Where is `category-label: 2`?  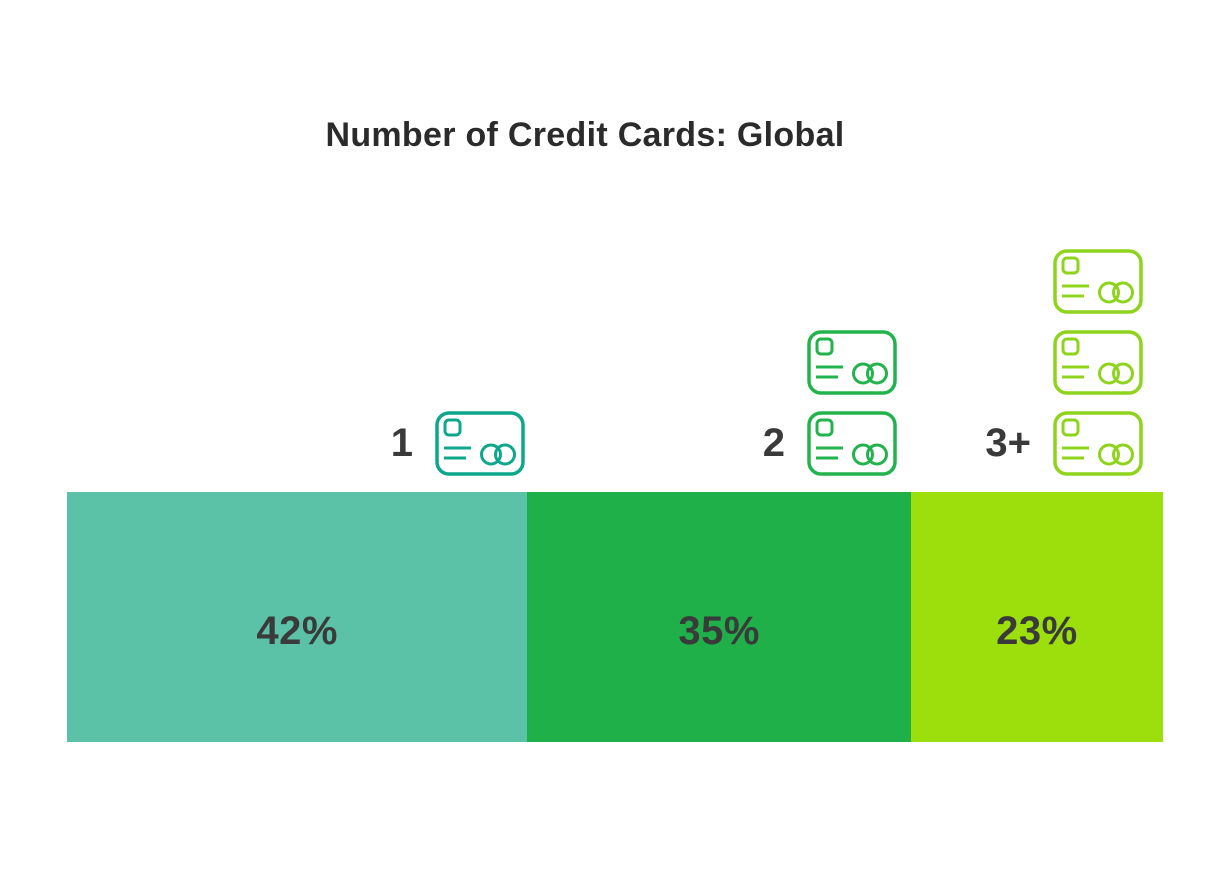 category-label: 2 is located at coordinates (773, 443).